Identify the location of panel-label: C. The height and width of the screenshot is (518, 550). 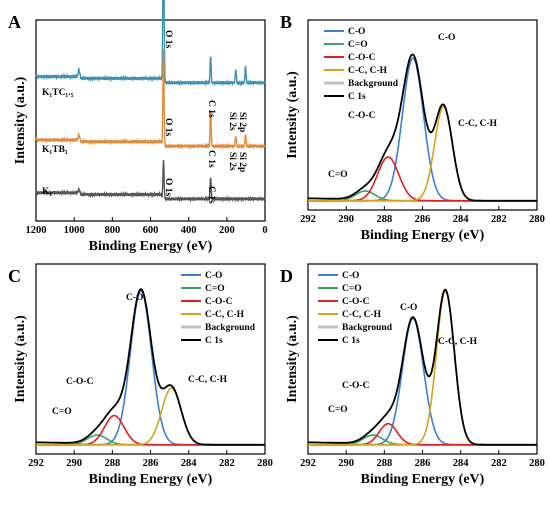
(14, 276).